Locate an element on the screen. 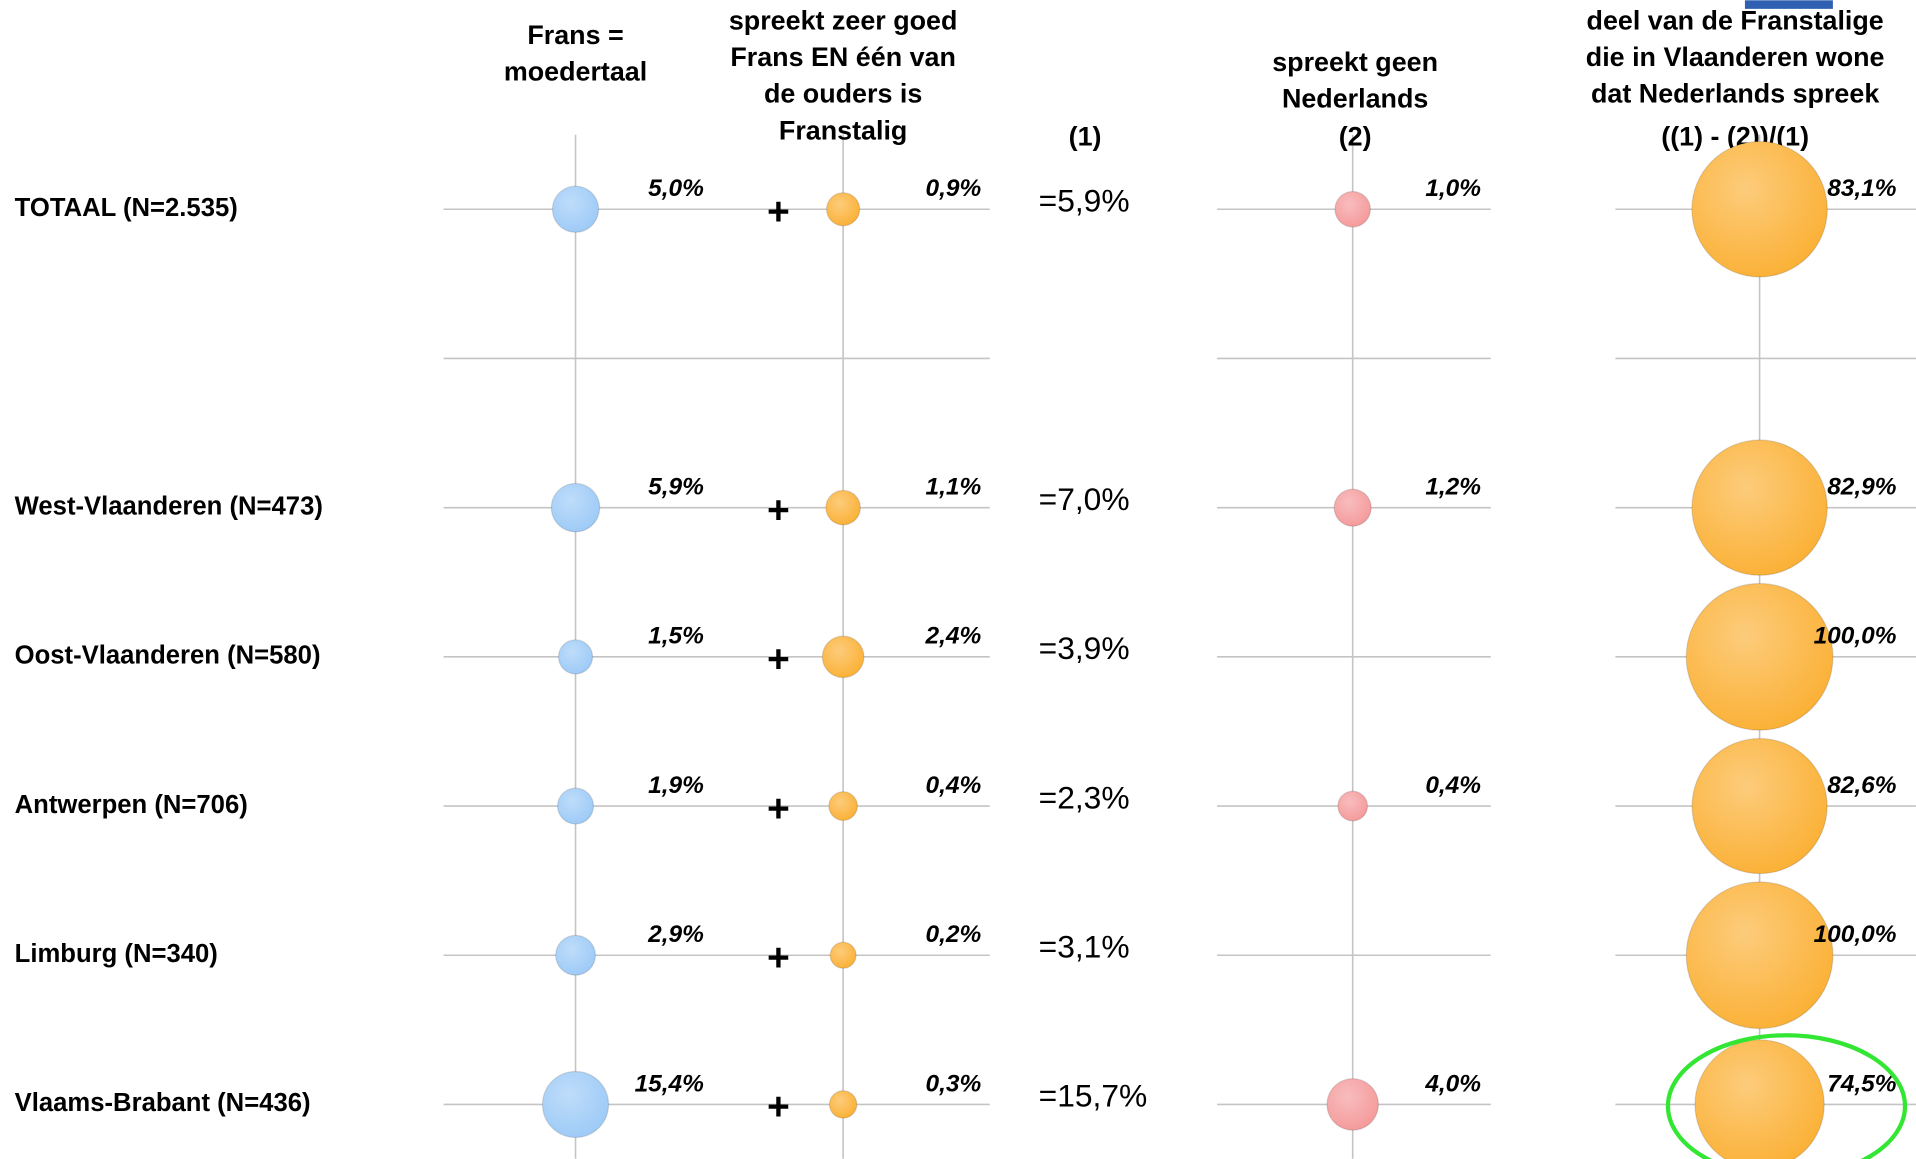  value-label: 0,2% is located at coordinates (954, 934).